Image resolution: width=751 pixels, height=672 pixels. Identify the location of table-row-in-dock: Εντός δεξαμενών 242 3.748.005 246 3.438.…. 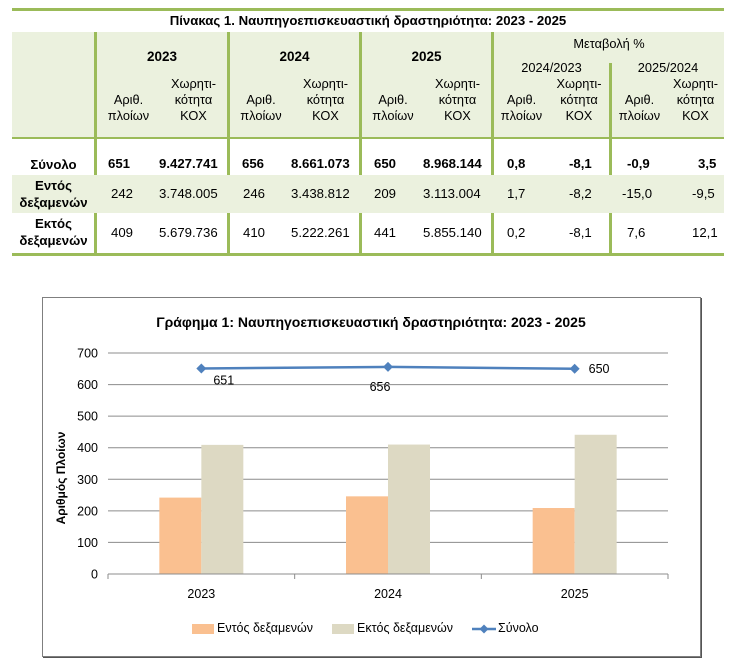
(368, 194).